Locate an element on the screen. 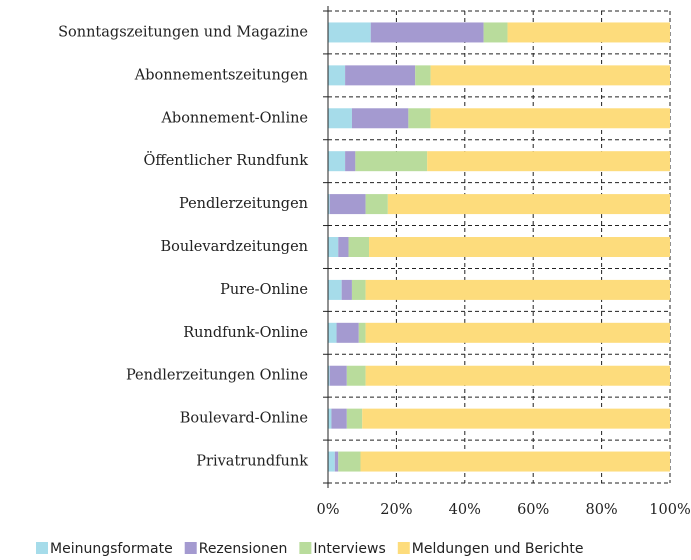  y-tick-label: Rundfunk-Online is located at coordinates (245, 333).